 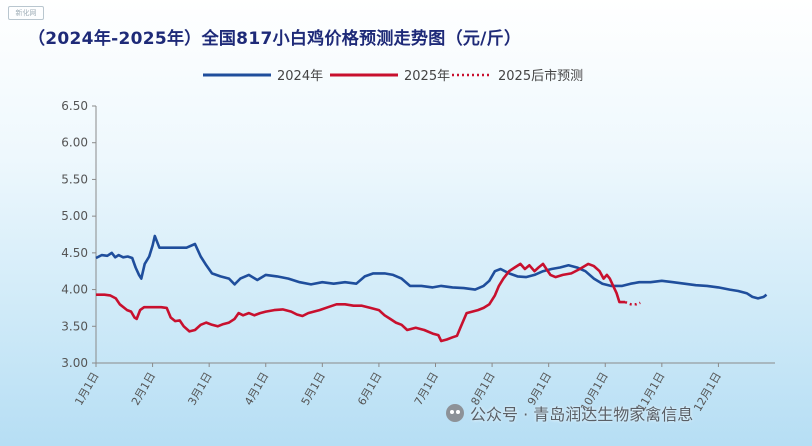 I want to click on x-tick-label: 4月1日, so click(x=256, y=389).